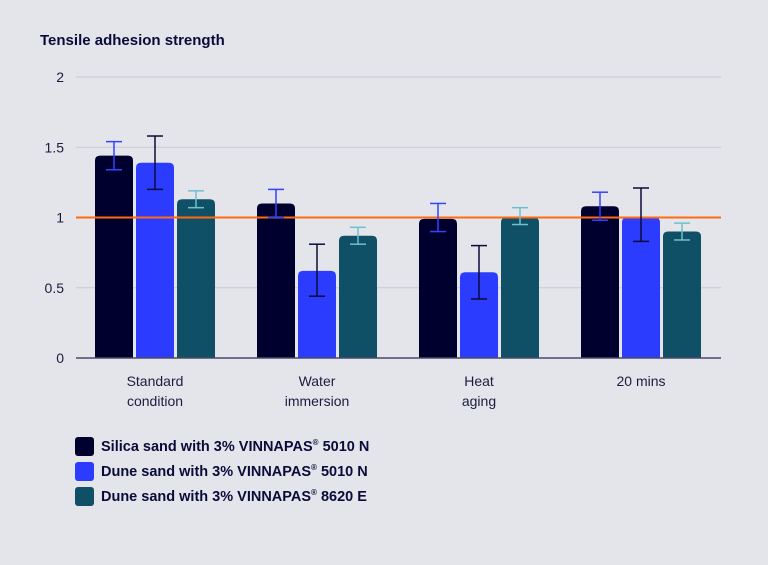 This screenshot has height=565, width=768. Describe the element at coordinates (479, 401) in the screenshot. I see `x-category-label: aging` at that location.